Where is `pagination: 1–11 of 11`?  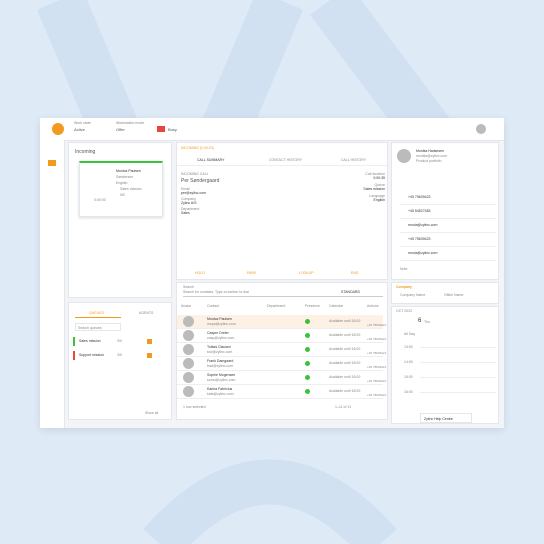
pagination: 1–11 of 11 is located at coordinates (343, 407).